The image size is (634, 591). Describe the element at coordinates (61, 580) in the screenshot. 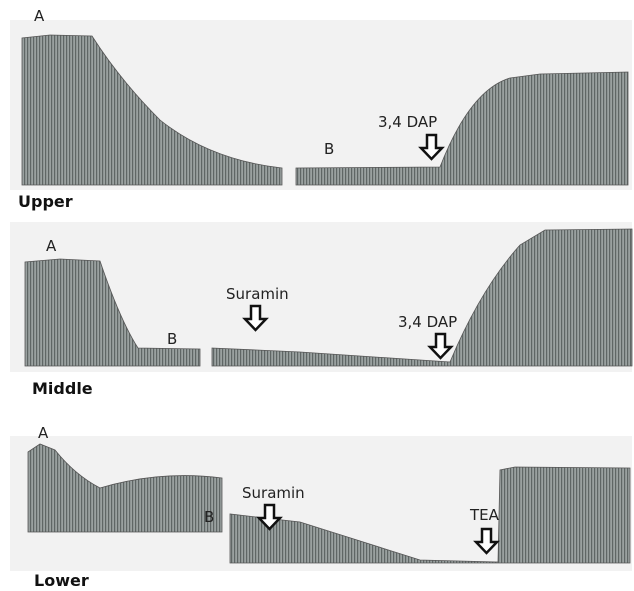

I see `panel-name: Lower` at that location.